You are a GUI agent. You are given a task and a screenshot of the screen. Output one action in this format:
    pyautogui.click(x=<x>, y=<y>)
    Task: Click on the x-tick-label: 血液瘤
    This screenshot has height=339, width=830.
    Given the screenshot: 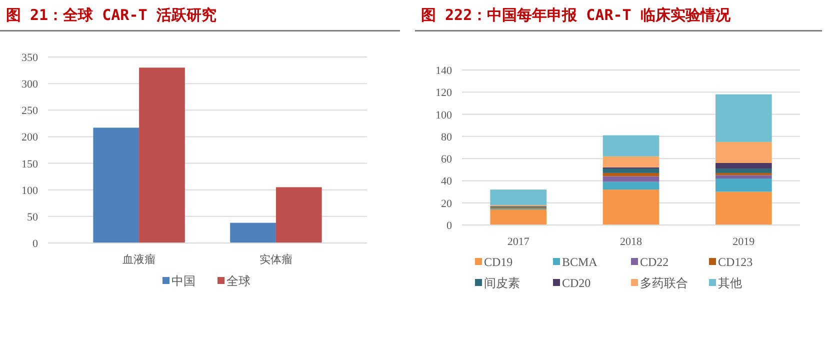 What is the action you would take?
    pyautogui.click(x=139, y=259)
    